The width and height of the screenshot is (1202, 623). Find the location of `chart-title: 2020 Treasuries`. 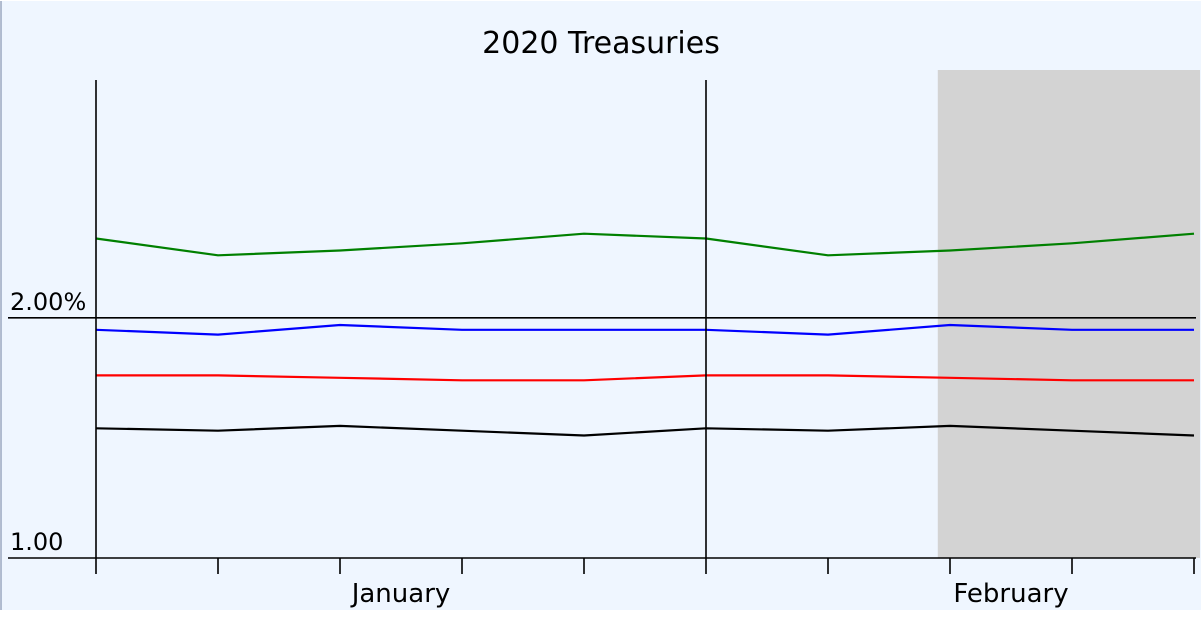

chart-title: 2020 Treasuries is located at coordinates (601, 43).